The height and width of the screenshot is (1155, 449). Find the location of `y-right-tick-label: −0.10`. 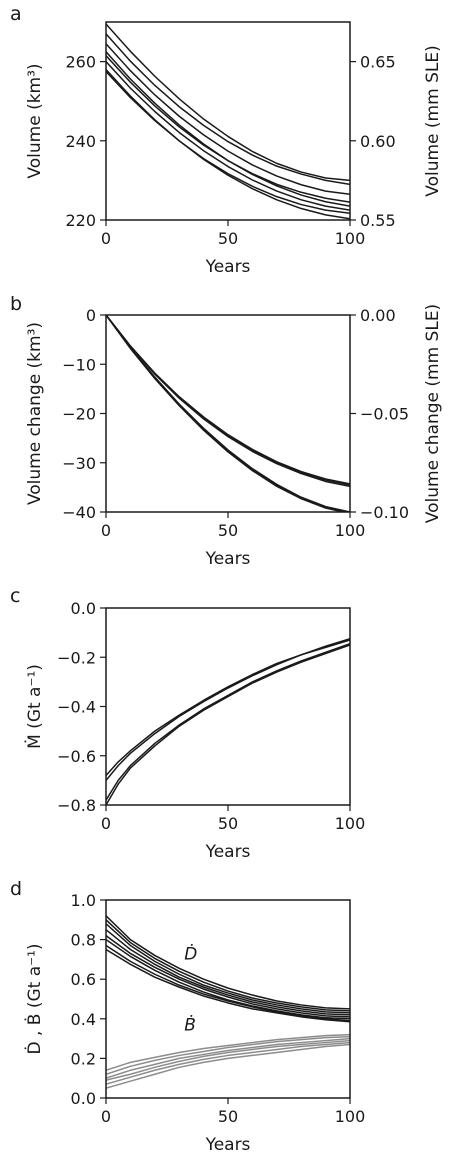

y-right-tick-label: −0.10 is located at coordinates (384, 512).